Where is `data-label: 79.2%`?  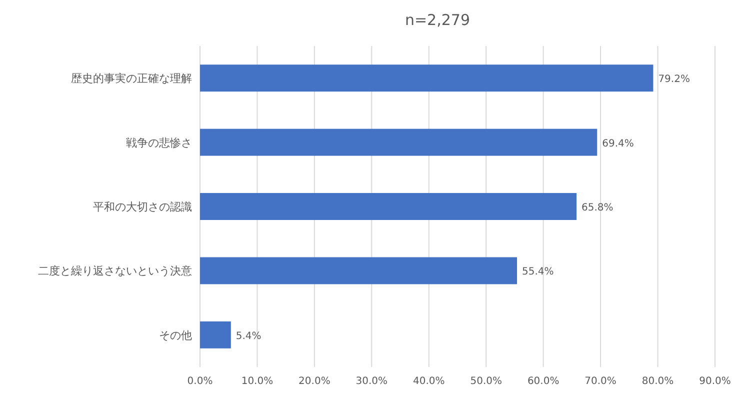 data-label: 79.2% is located at coordinates (674, 80).